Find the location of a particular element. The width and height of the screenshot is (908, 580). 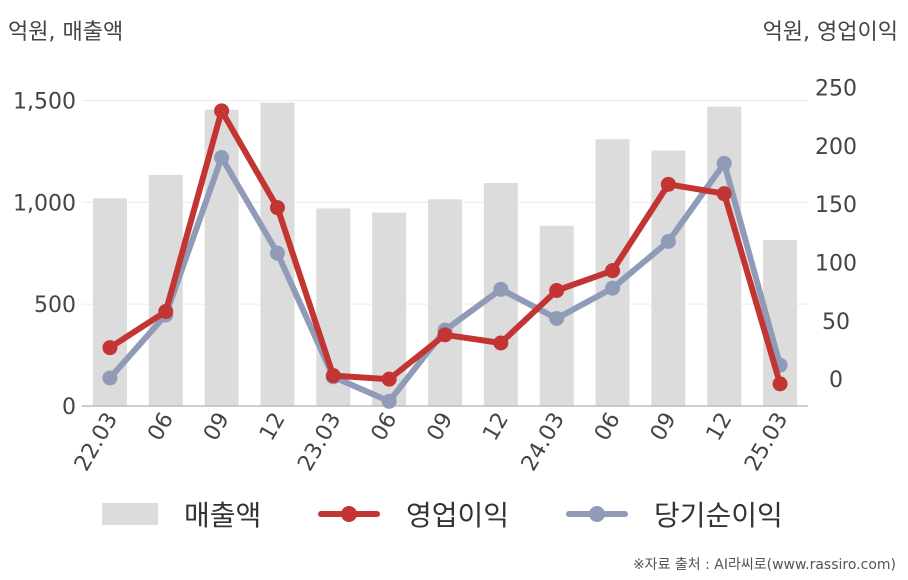

legend: 매출액 영업이익 당기순이익 is located at coordinates (454, 514).